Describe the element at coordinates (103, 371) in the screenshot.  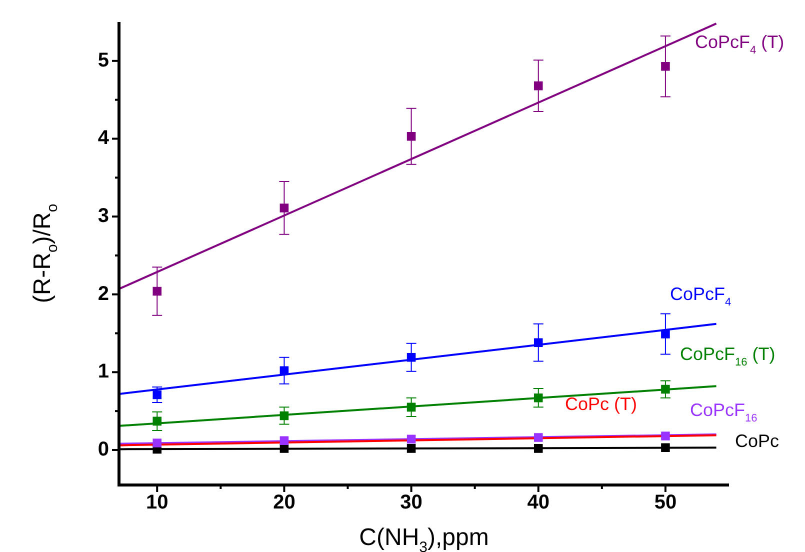
I see `y-tick-label: 1` at that location.